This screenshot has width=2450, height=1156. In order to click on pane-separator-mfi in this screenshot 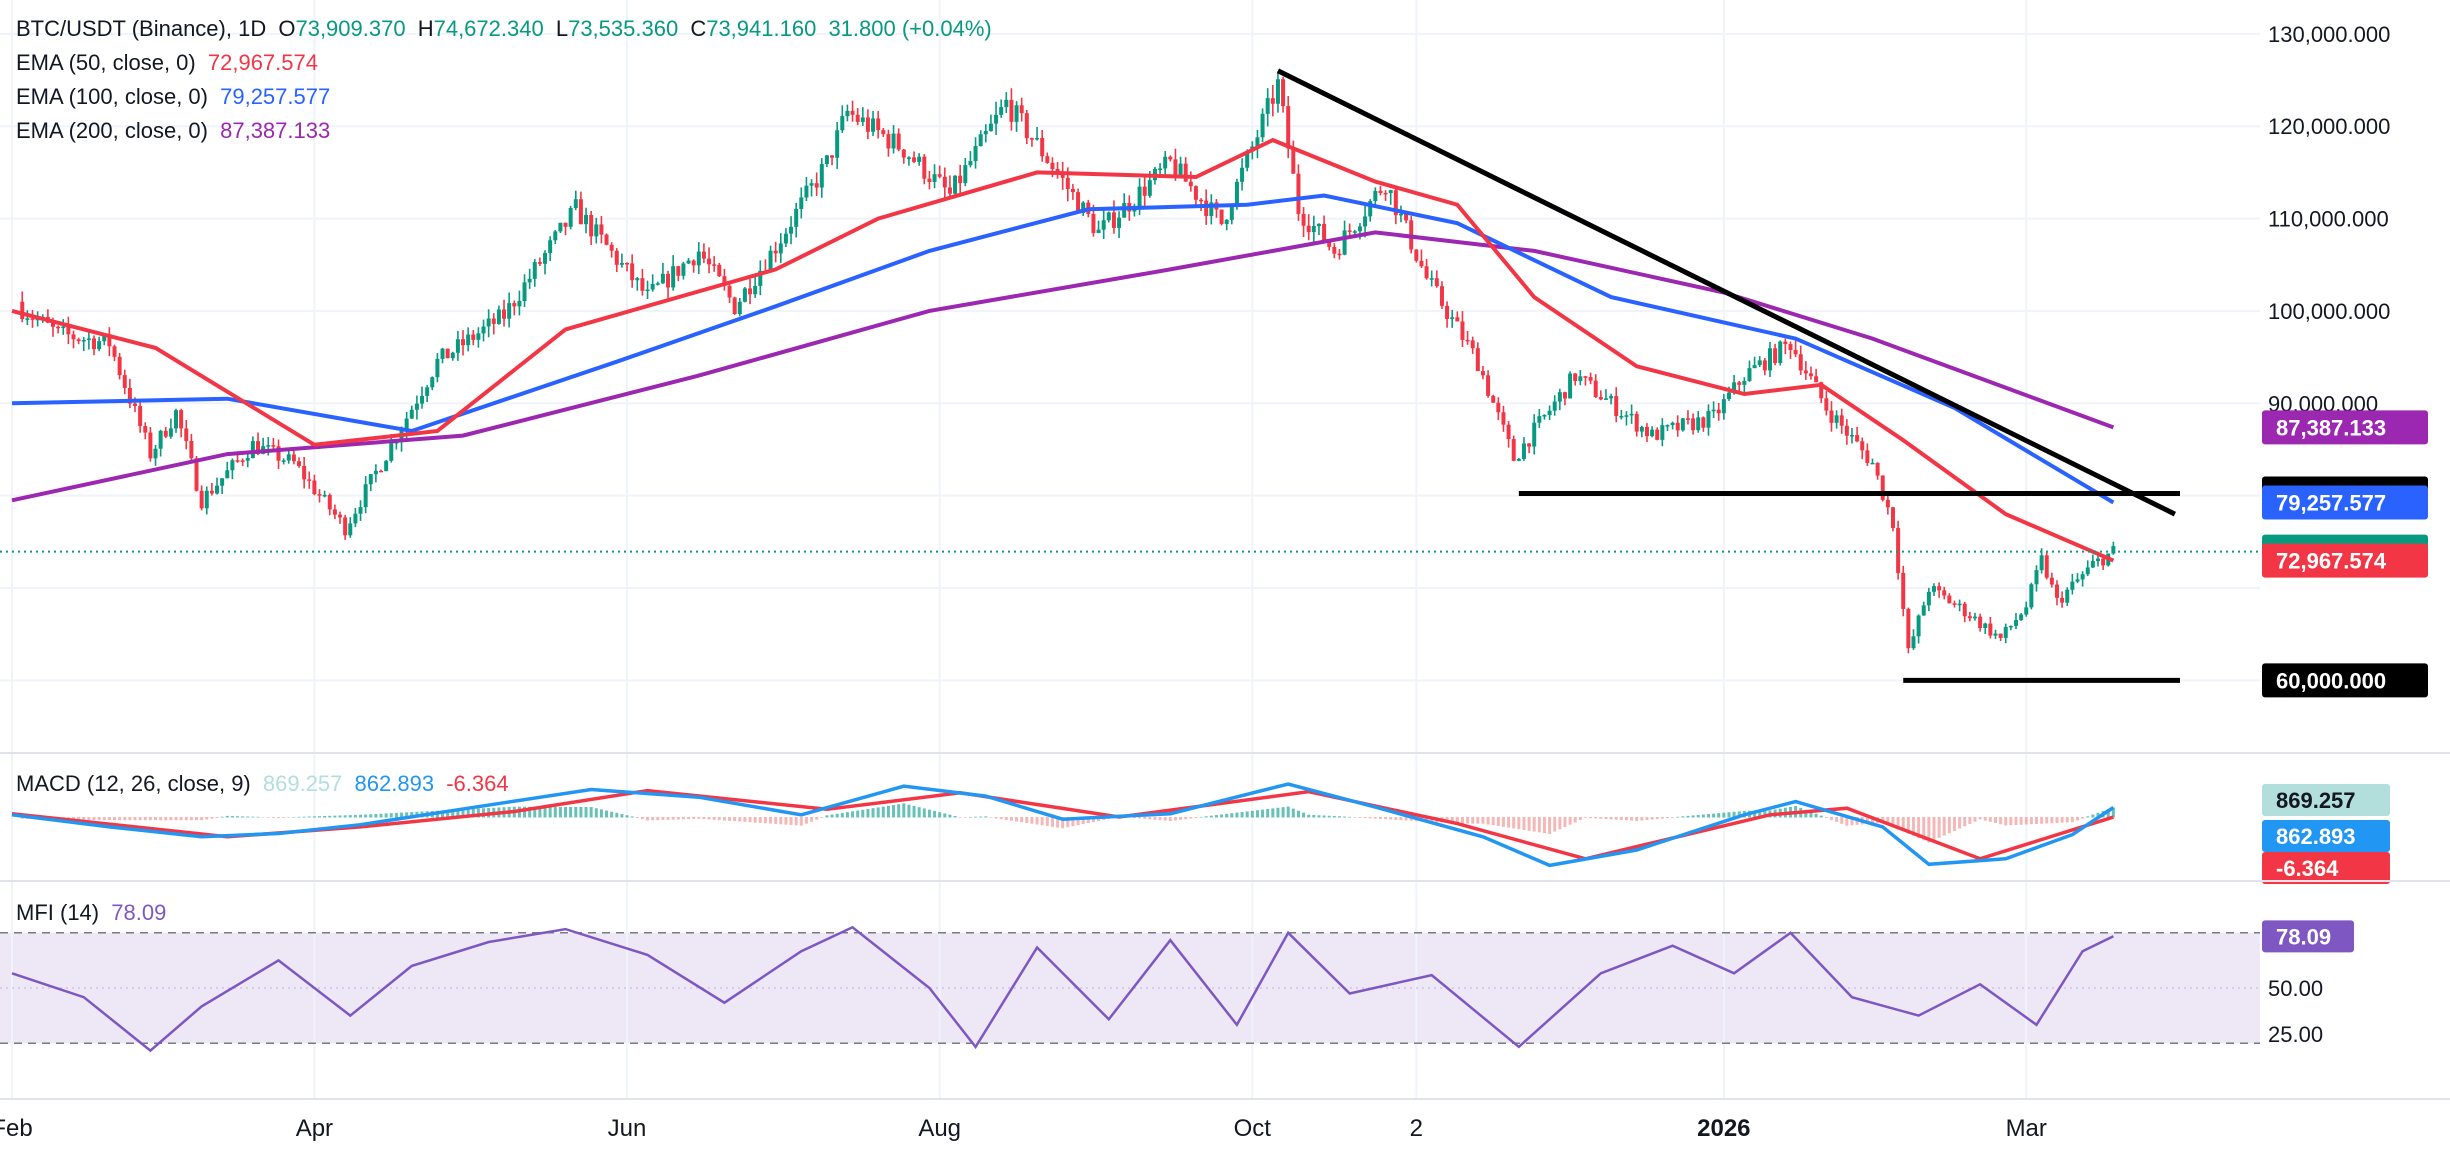, I will do `click(1225, 881)`.